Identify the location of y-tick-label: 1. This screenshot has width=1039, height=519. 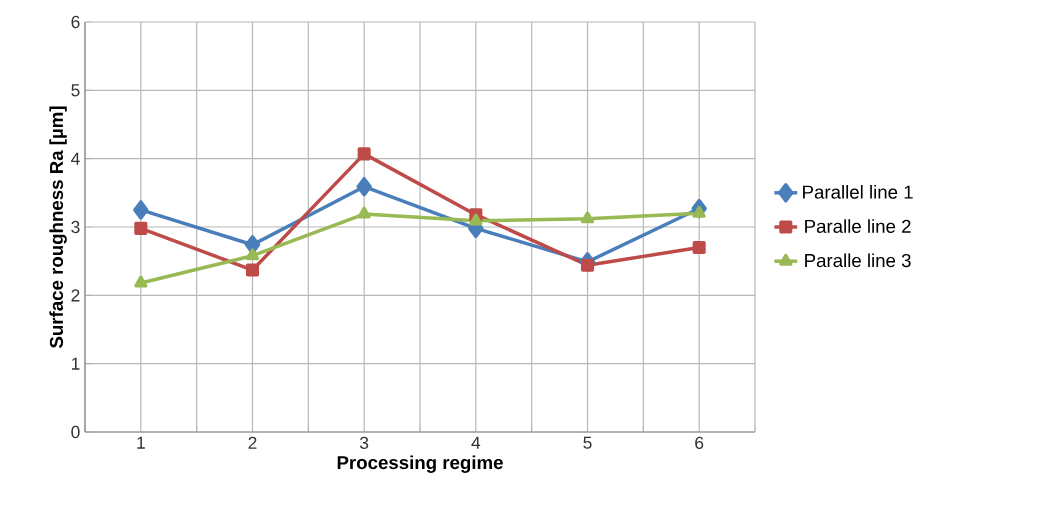
(75, 363).